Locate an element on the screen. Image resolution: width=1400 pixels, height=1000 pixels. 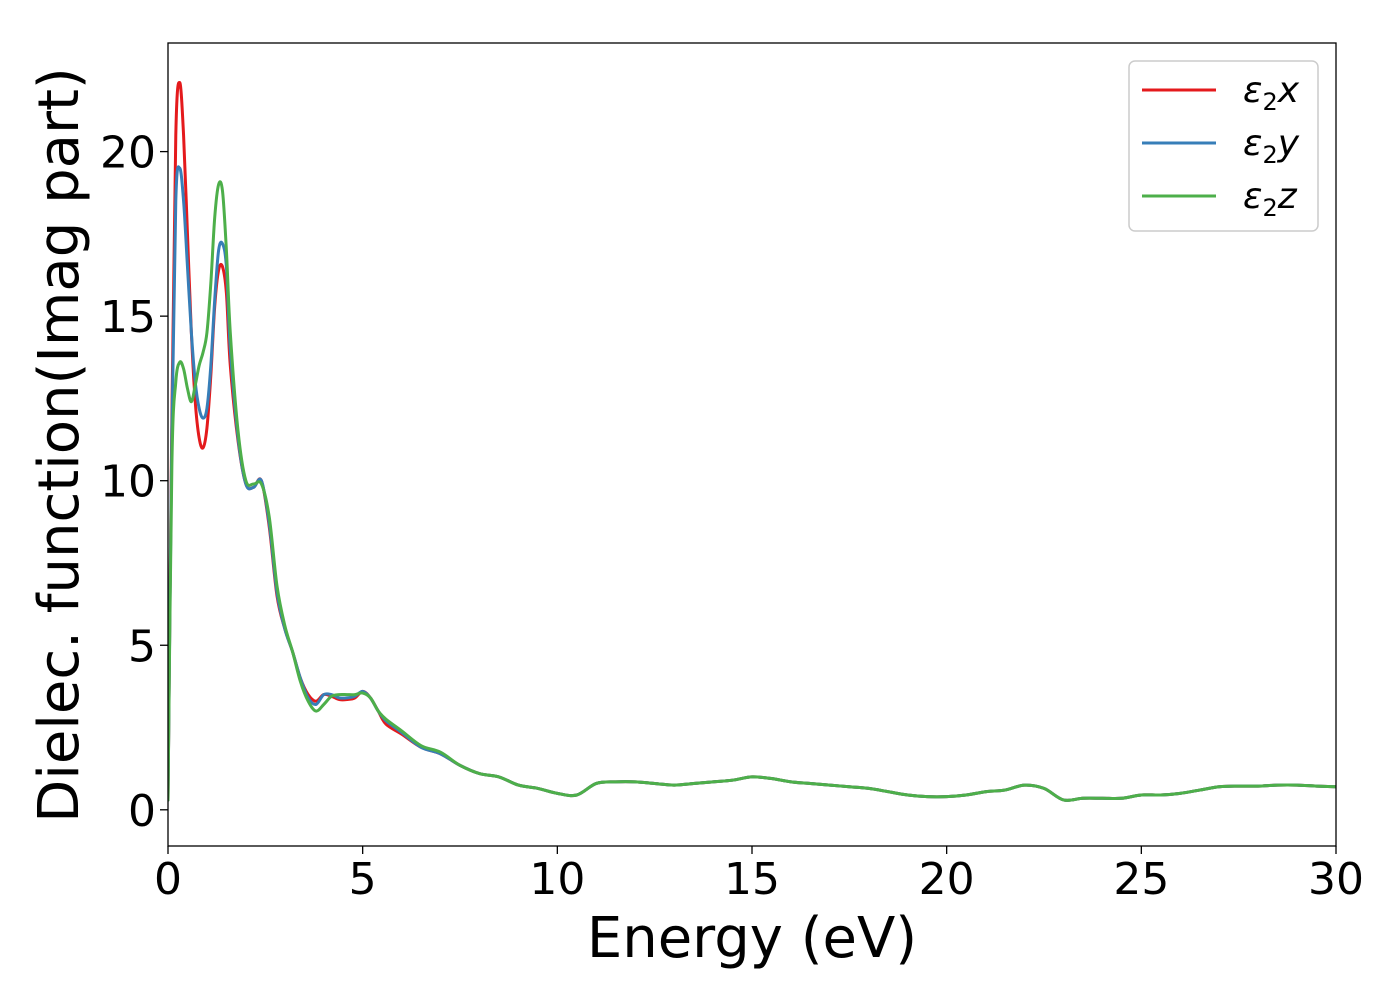
x-axis: 0 5 10 15 20 25 30 is located at coordinates (759, 875).